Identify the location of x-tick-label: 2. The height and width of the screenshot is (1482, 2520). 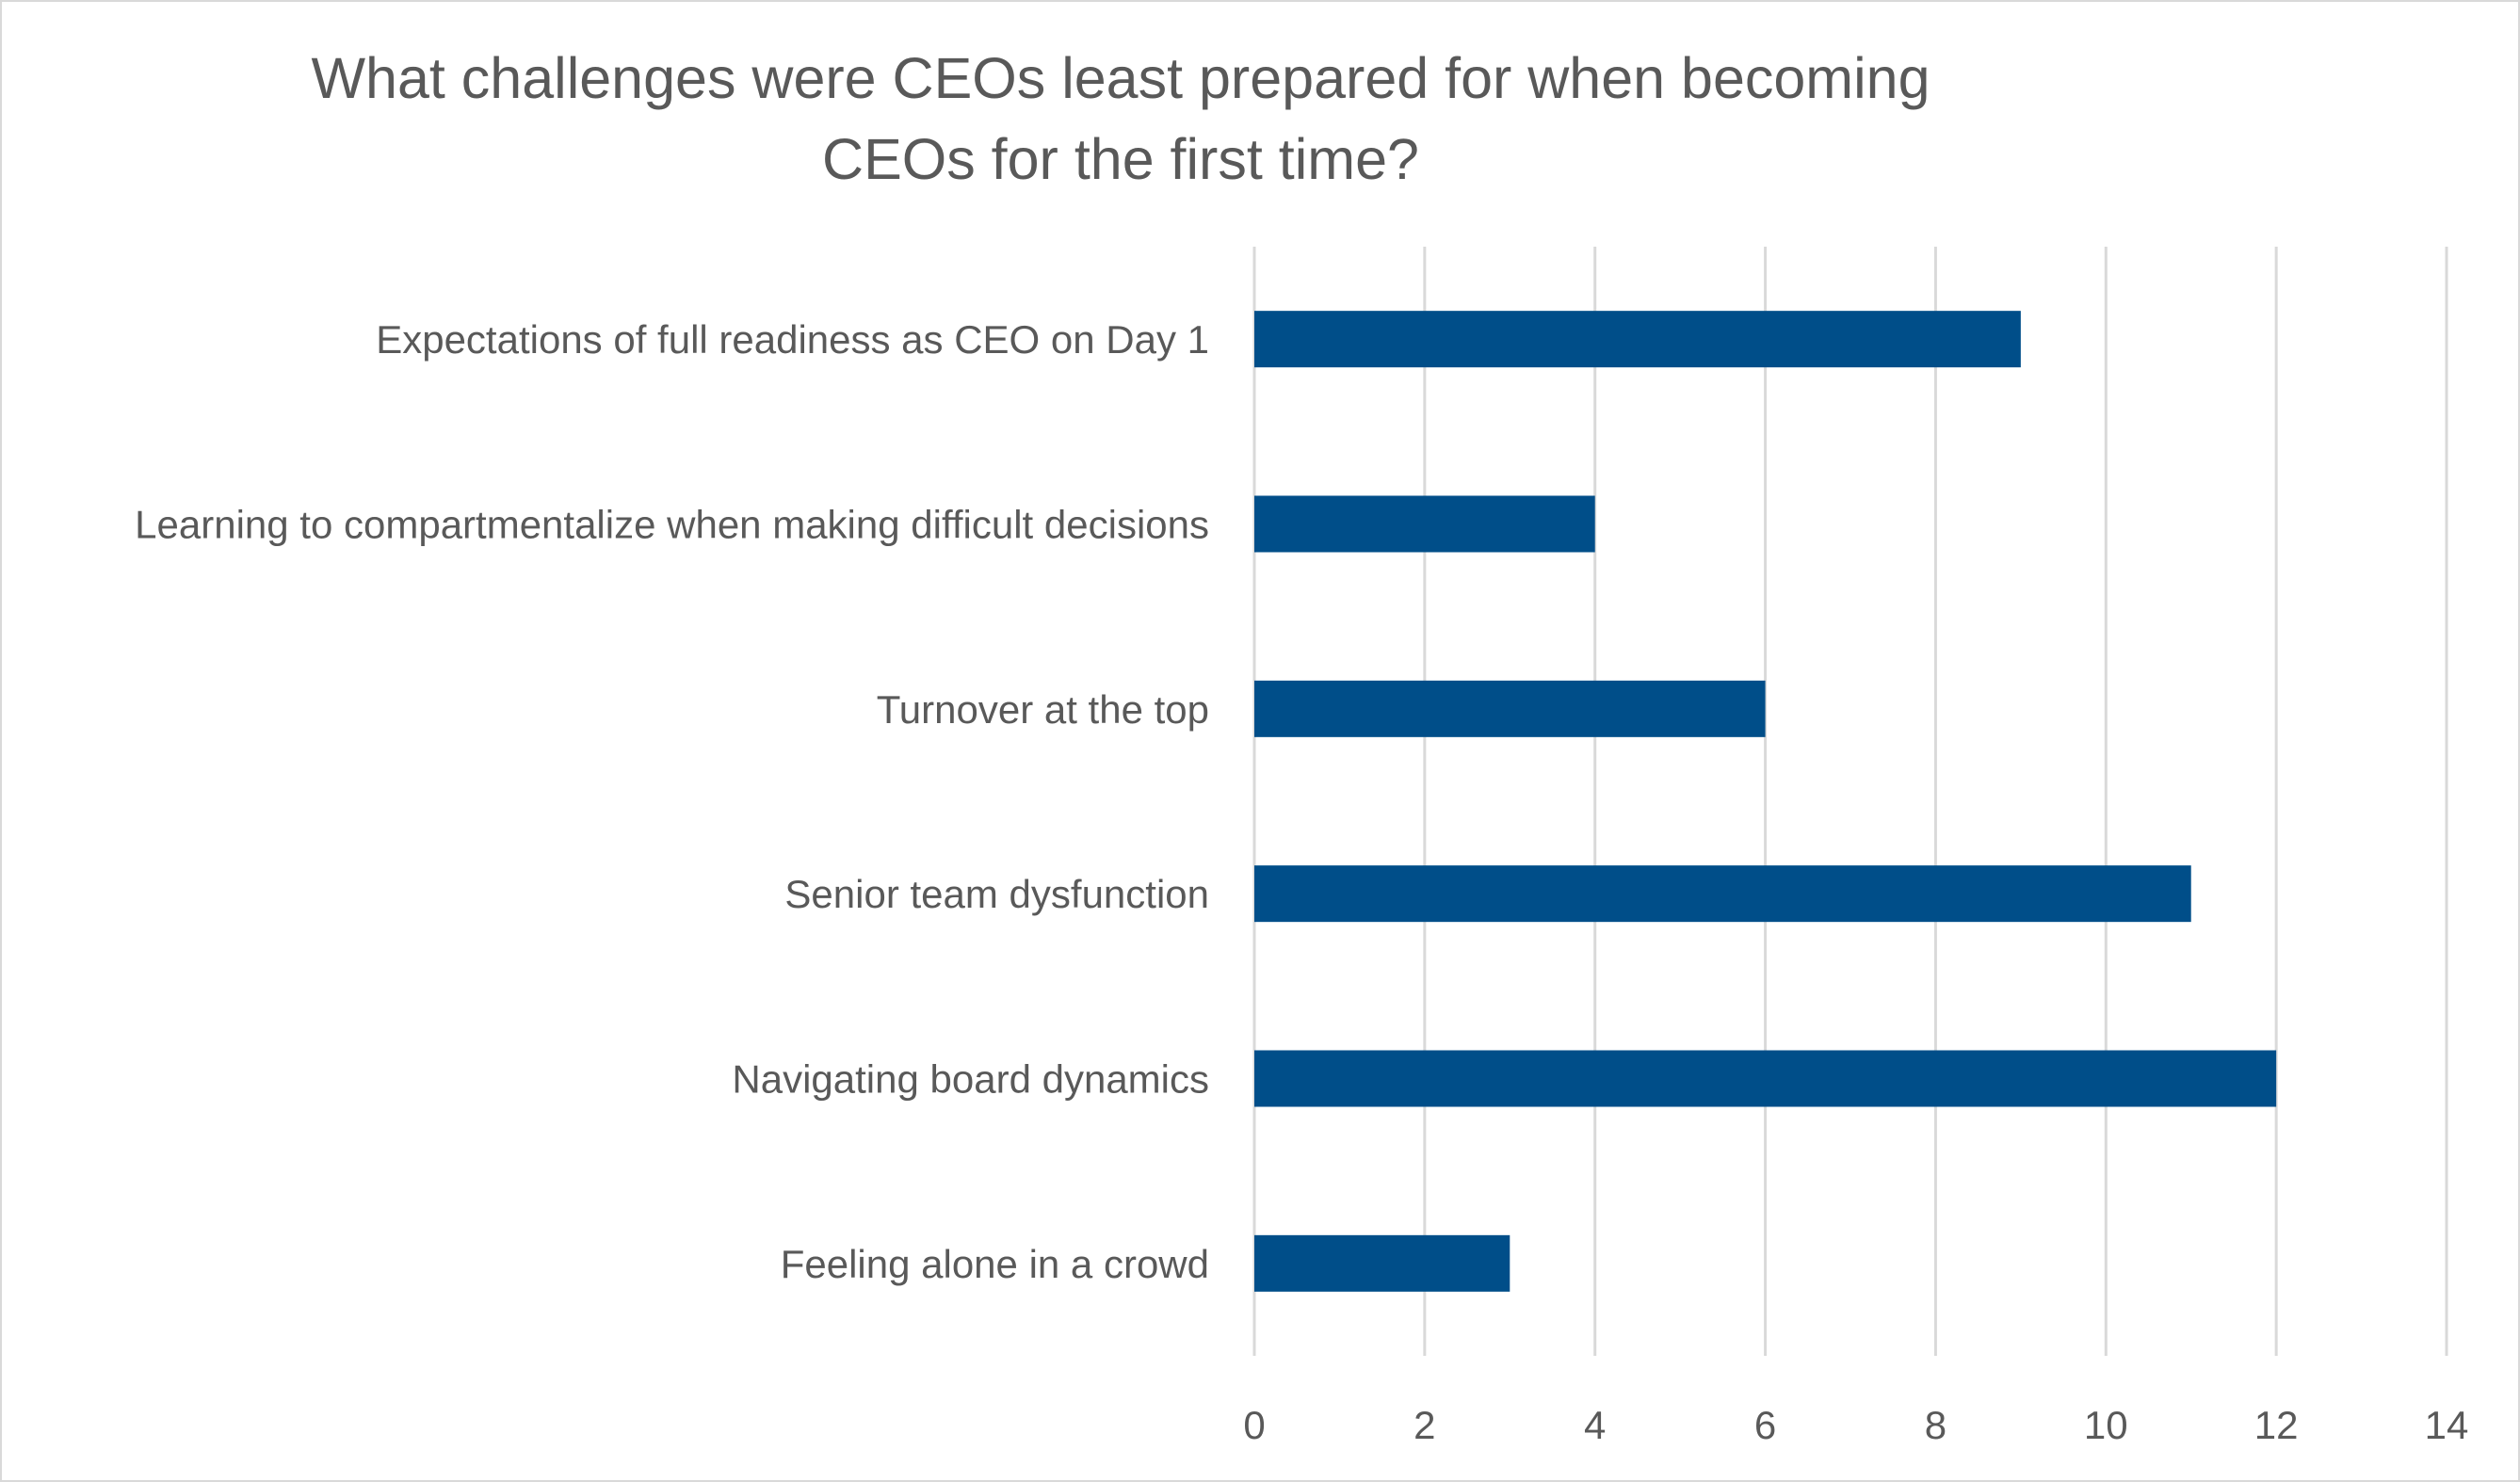
(1424, 1425).